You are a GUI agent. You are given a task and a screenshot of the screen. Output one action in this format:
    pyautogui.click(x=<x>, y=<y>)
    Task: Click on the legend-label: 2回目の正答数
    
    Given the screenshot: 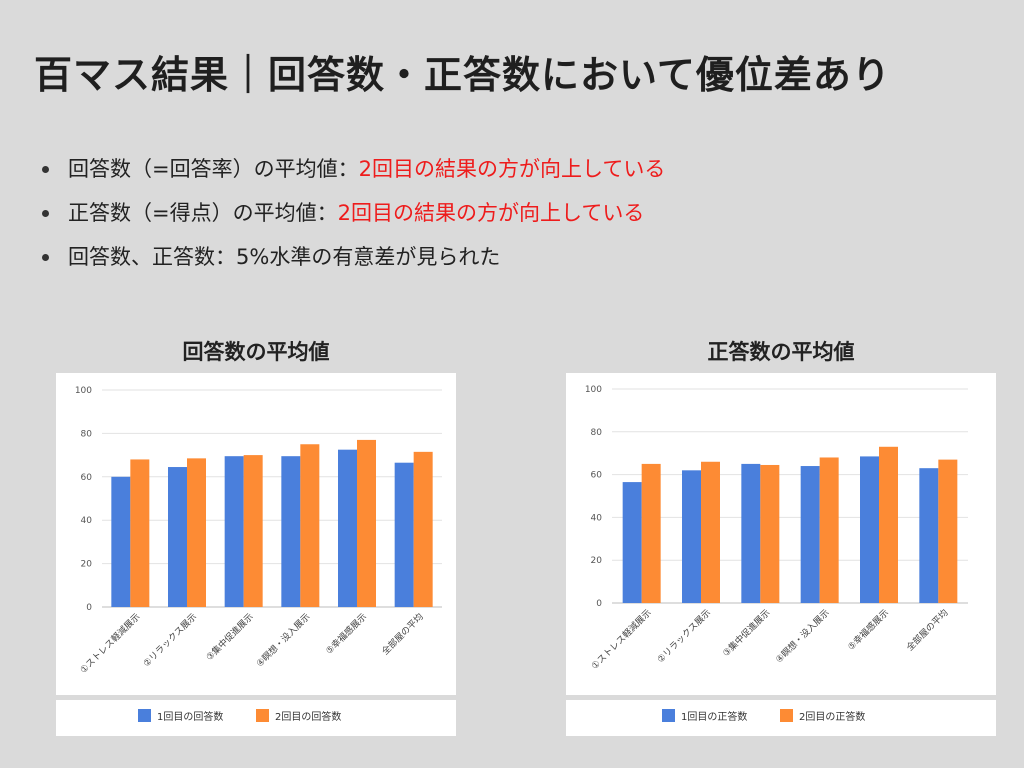 What is the action you would take?
    pyautogui.click(x=832, y=717)
    